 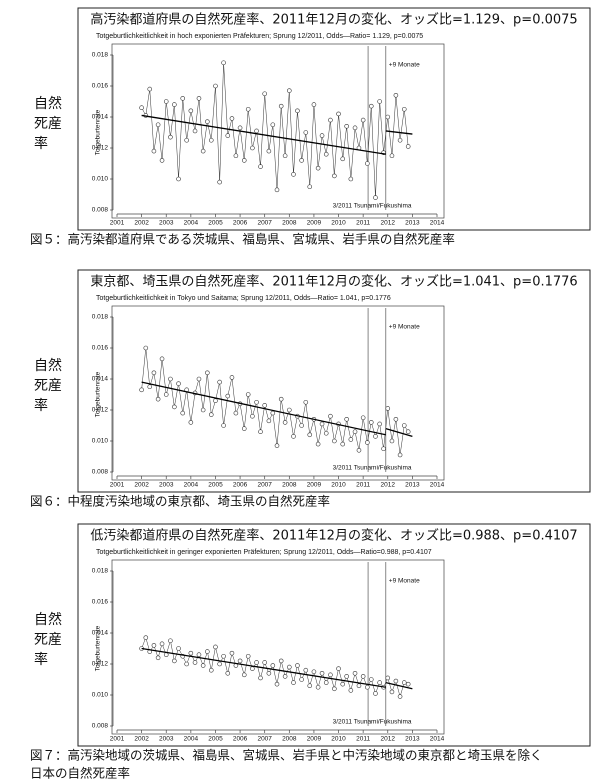 I want to click on event-label: 3/2011 Tsunami/Fukushima, so click(x=372, y=722).